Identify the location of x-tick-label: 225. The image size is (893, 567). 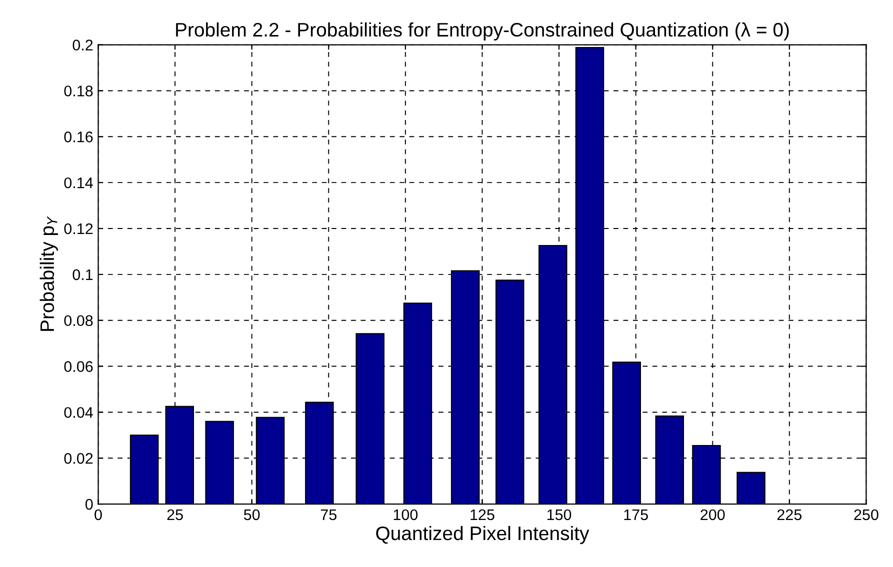
(789, 514).